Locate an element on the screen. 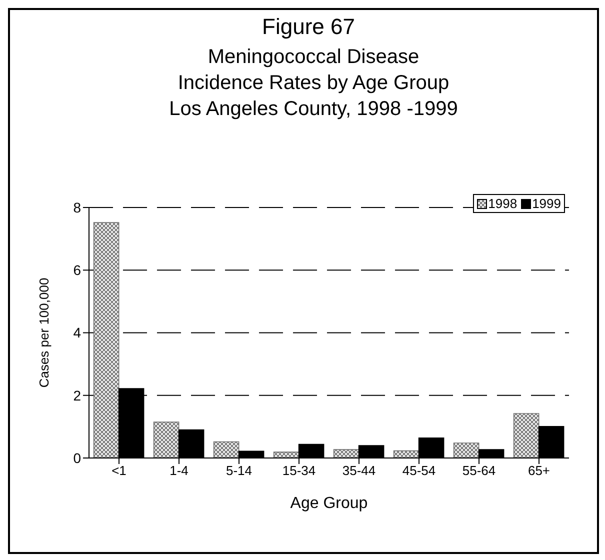 The width and height of the screenshot is (605, 560). x-tick-label: 1-4 is located at coordinates (179, 470).